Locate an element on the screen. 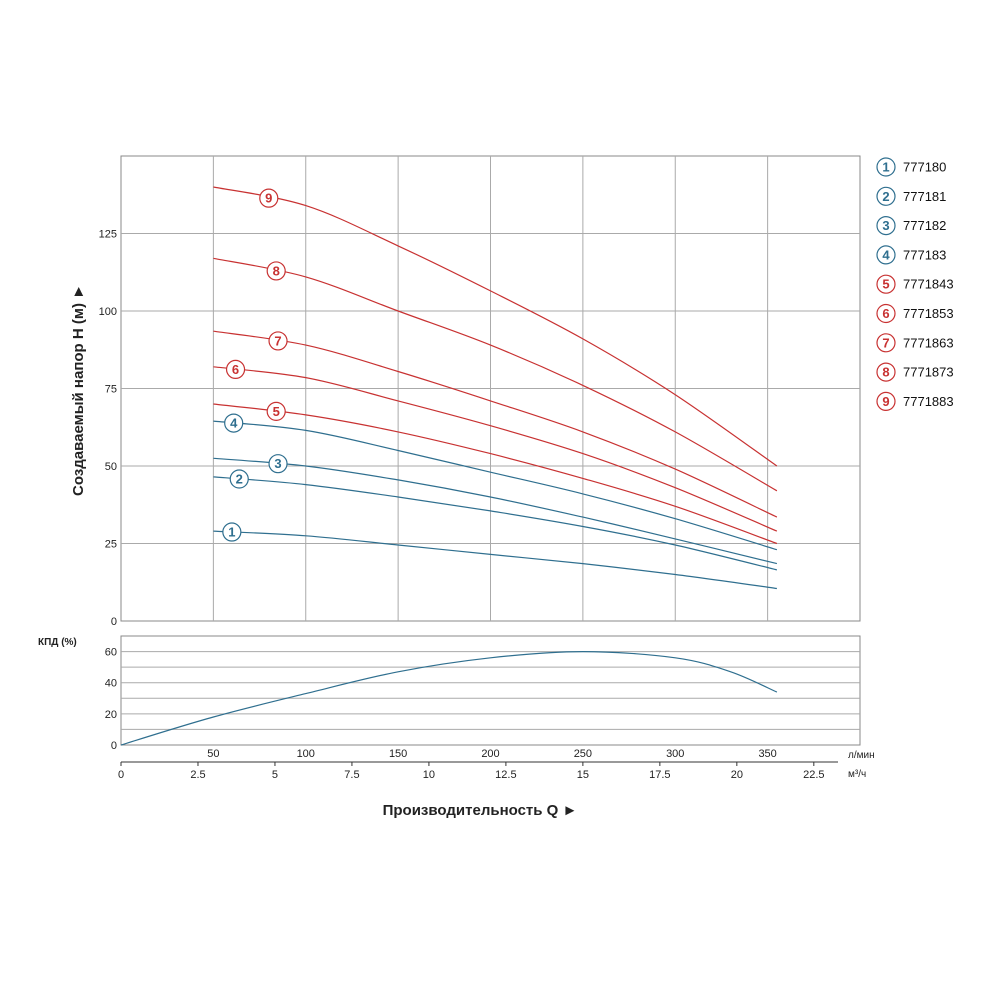 This screenshot has width=1000, height=1000. legend-item: 2 777181 is located at coordinates (911, 196).